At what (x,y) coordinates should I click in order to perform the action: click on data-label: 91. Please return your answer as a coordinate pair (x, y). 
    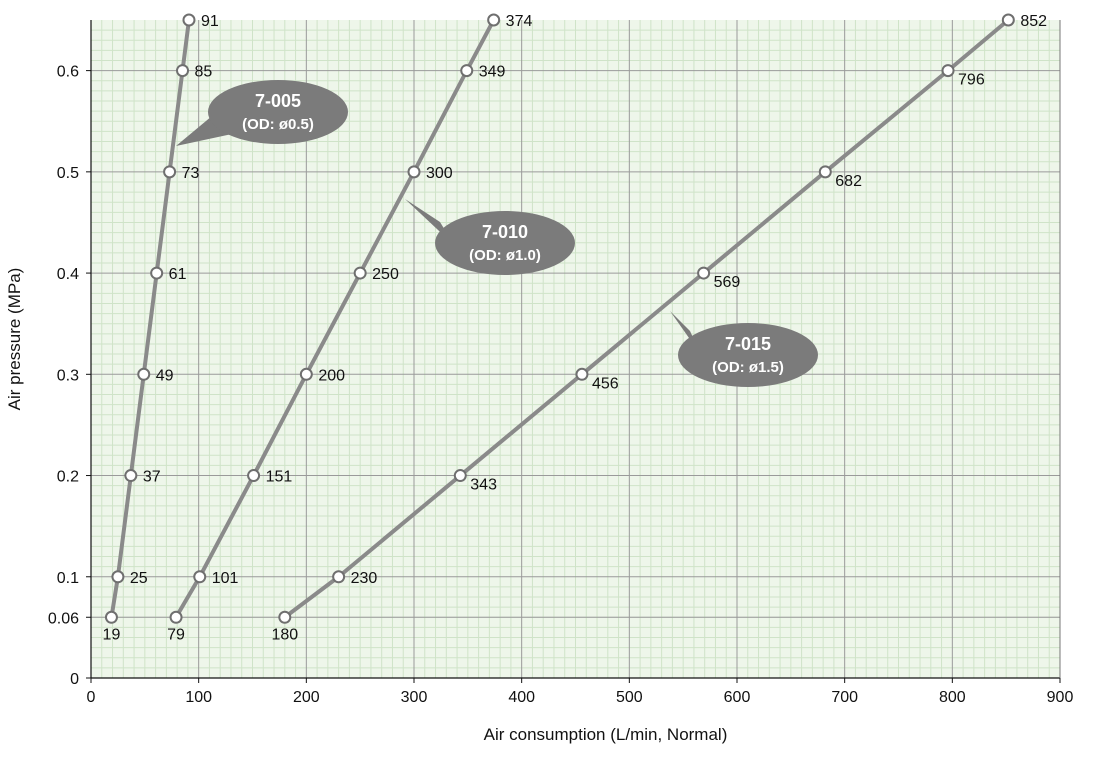
    Looking at the image, I should click on (210, 21).